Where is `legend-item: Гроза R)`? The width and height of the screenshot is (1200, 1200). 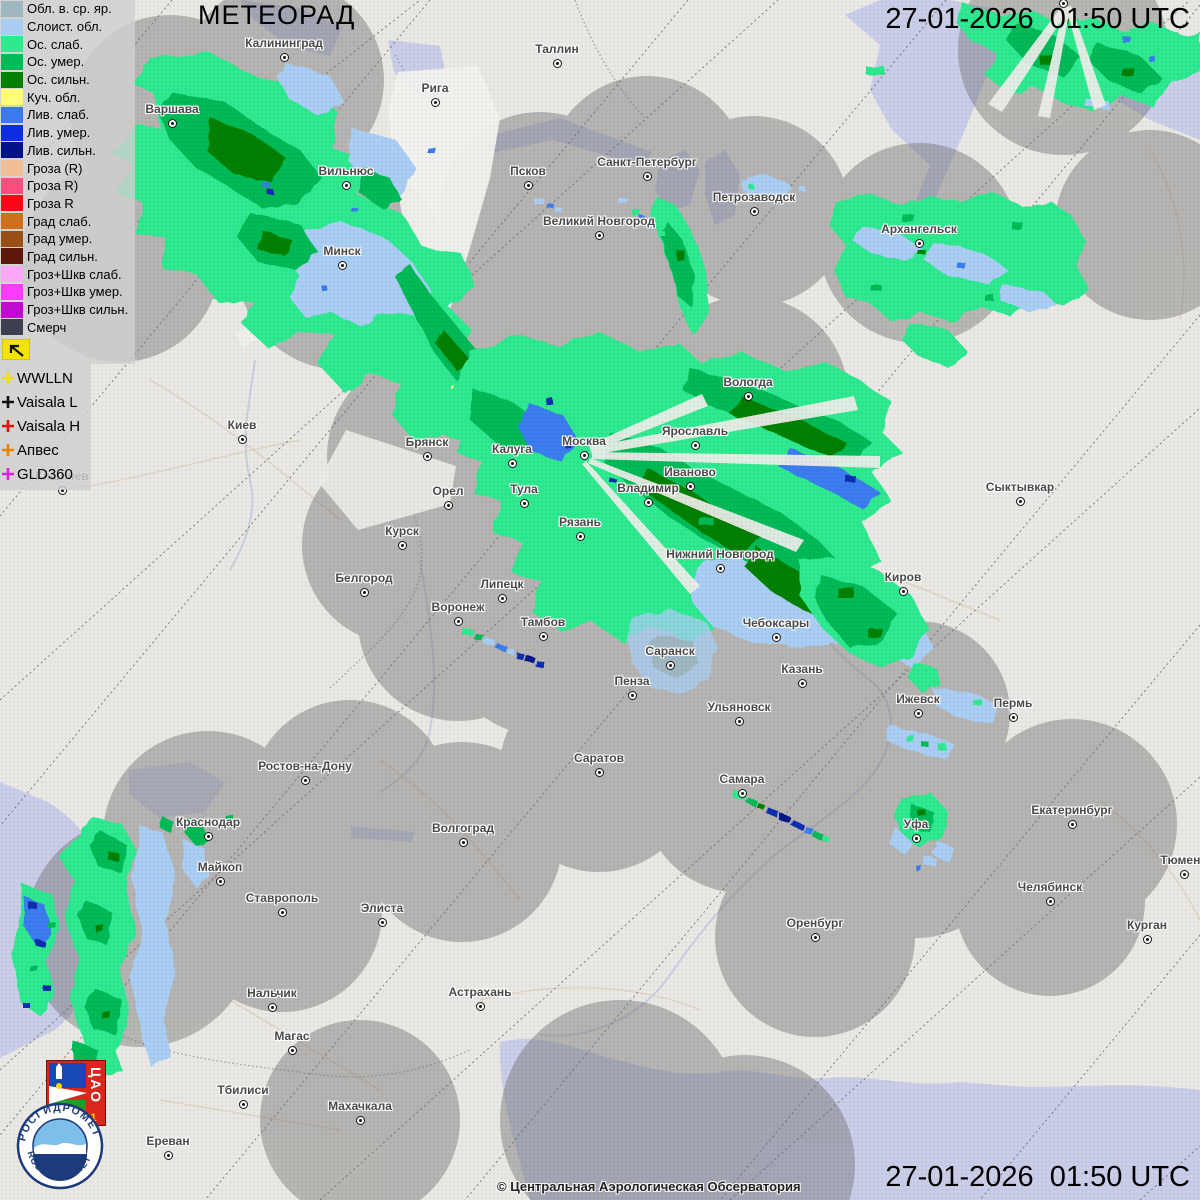 legend-item: Гроза R) is located at coordinates (67, 186).